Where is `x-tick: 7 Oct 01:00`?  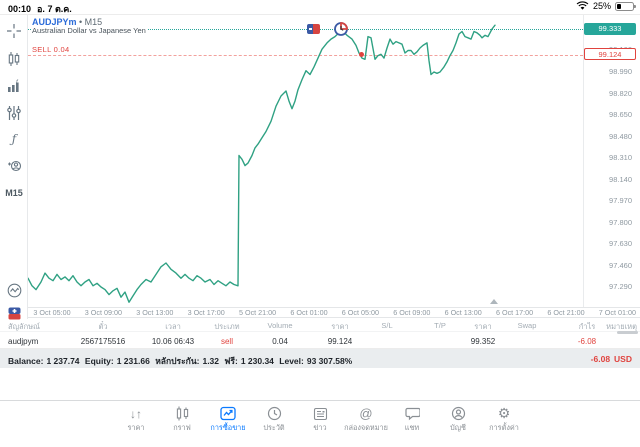
x-tick: 7 Oct 01:00 is located at coordinates (617, 312).